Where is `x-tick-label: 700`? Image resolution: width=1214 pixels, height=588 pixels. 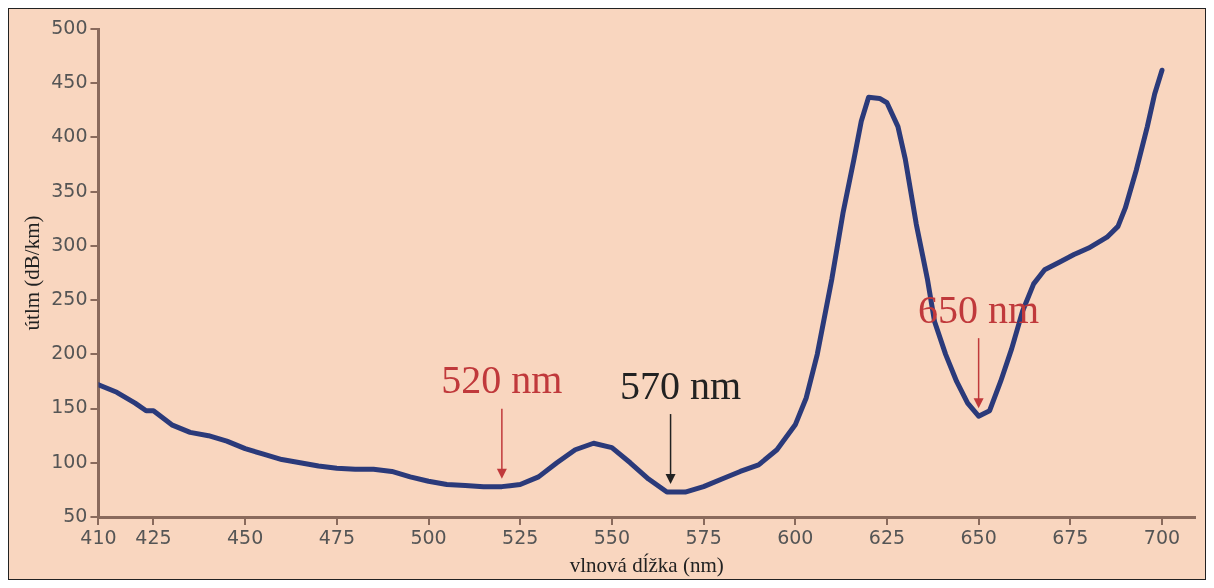 x-tick-label: 700 is located at coordinates (1162, 537).